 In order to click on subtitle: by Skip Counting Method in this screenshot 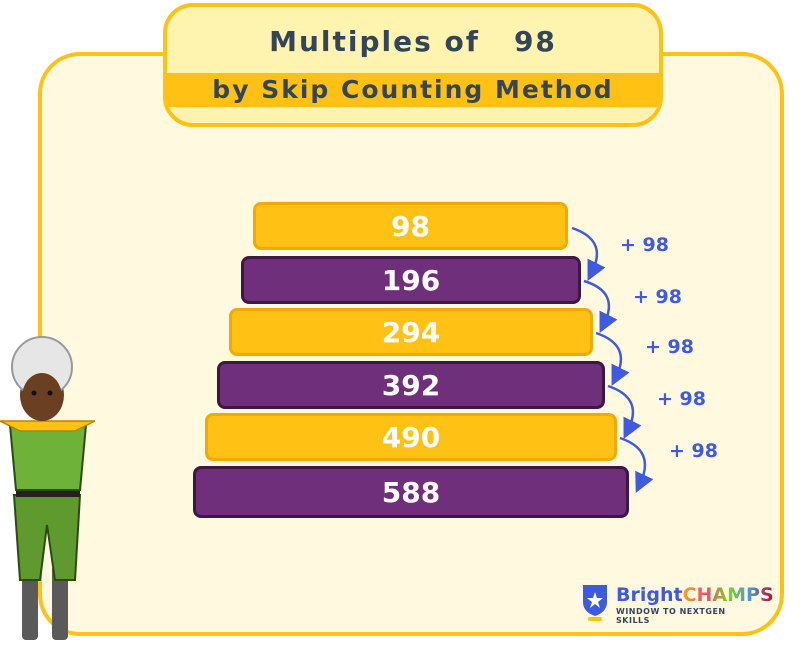, I will do `click(413, 89)`.